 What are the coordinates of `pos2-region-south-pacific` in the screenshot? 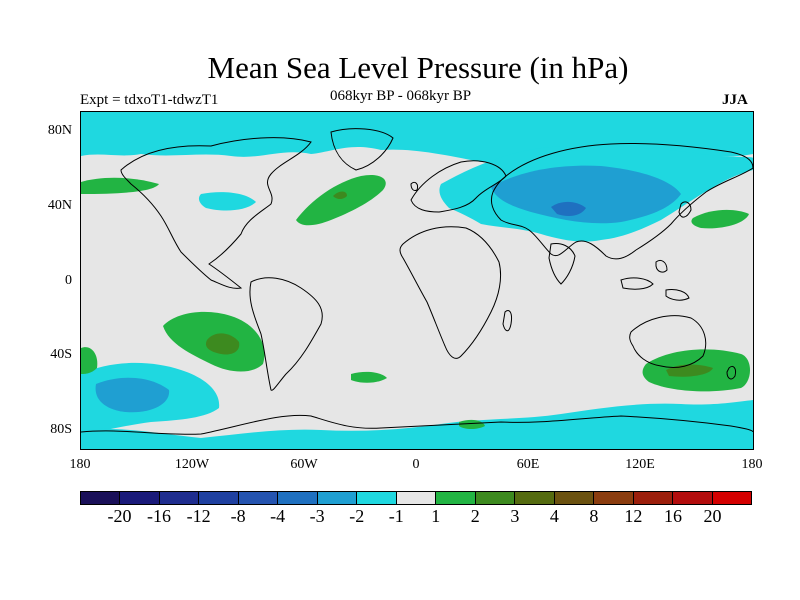 It's located at (222, 344).